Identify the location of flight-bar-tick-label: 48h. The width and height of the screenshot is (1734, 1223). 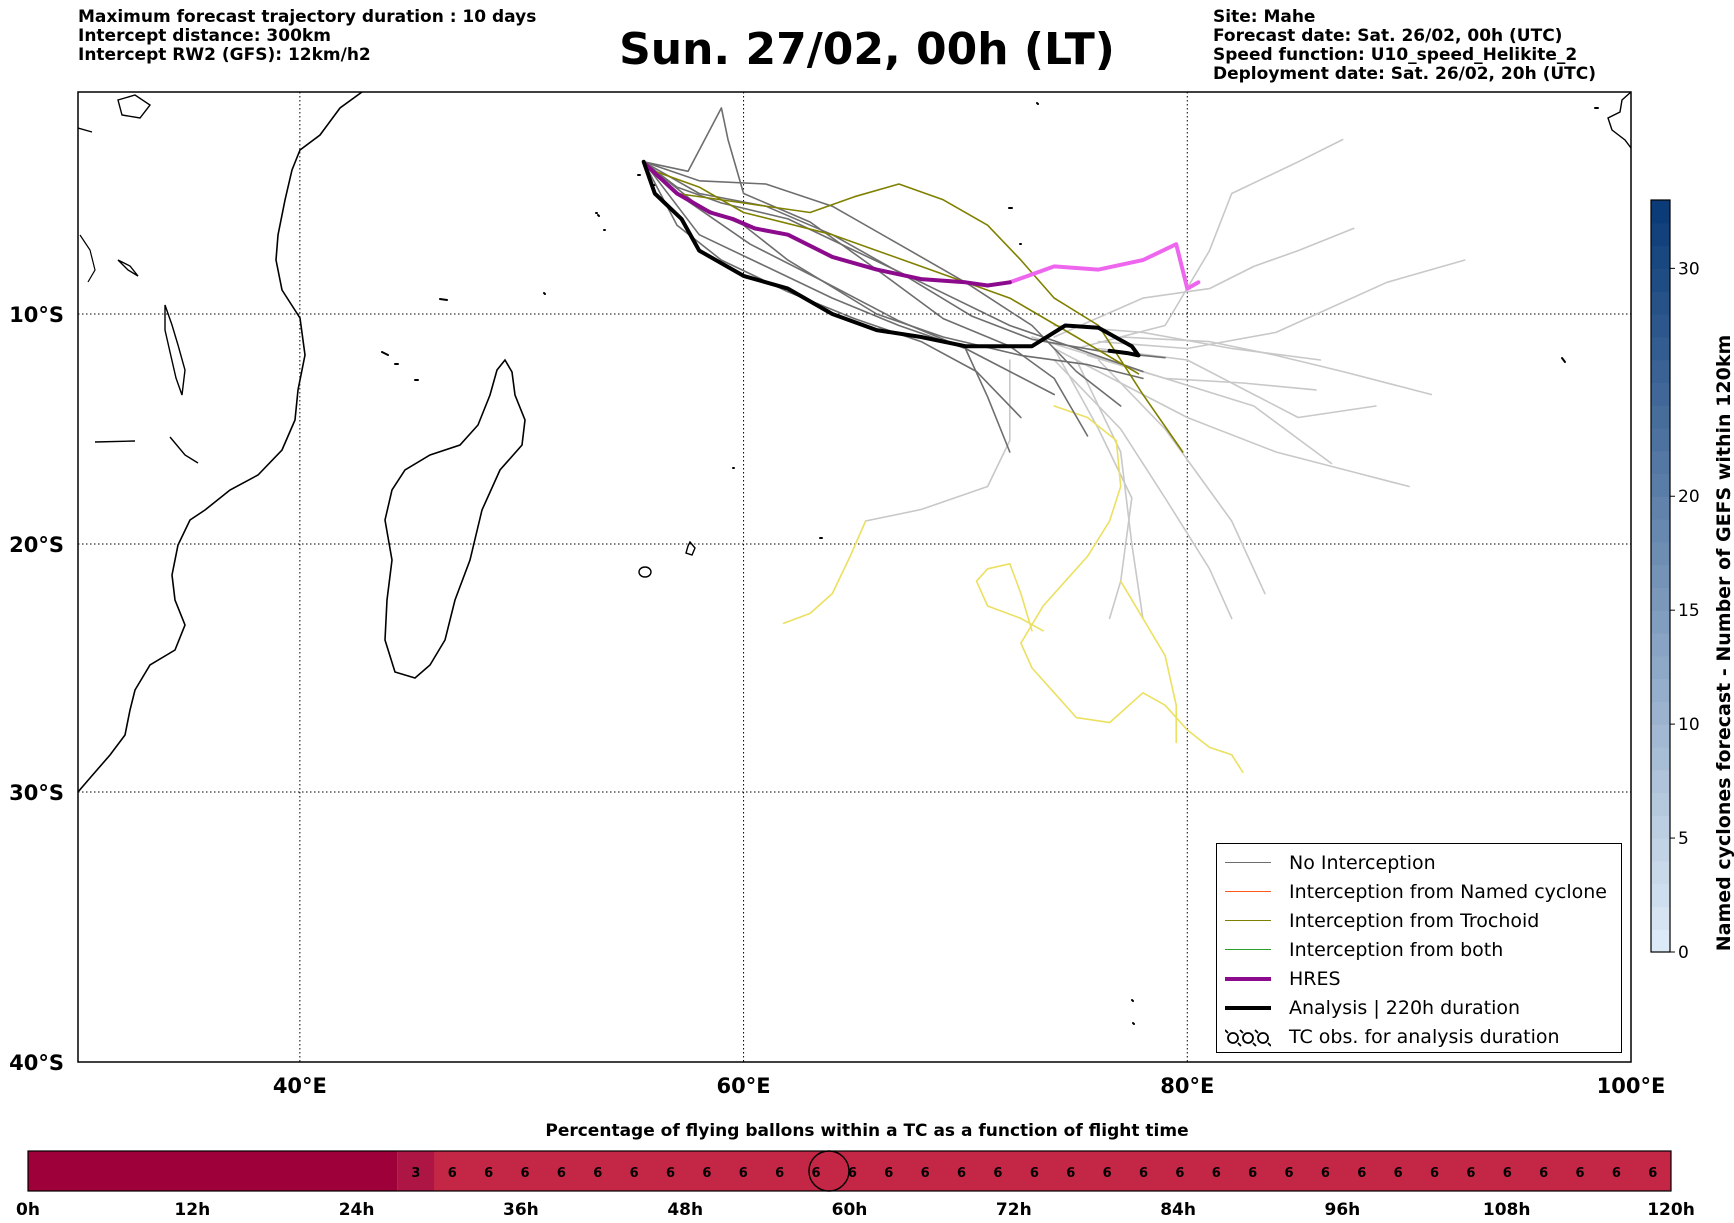
(685, 1210).